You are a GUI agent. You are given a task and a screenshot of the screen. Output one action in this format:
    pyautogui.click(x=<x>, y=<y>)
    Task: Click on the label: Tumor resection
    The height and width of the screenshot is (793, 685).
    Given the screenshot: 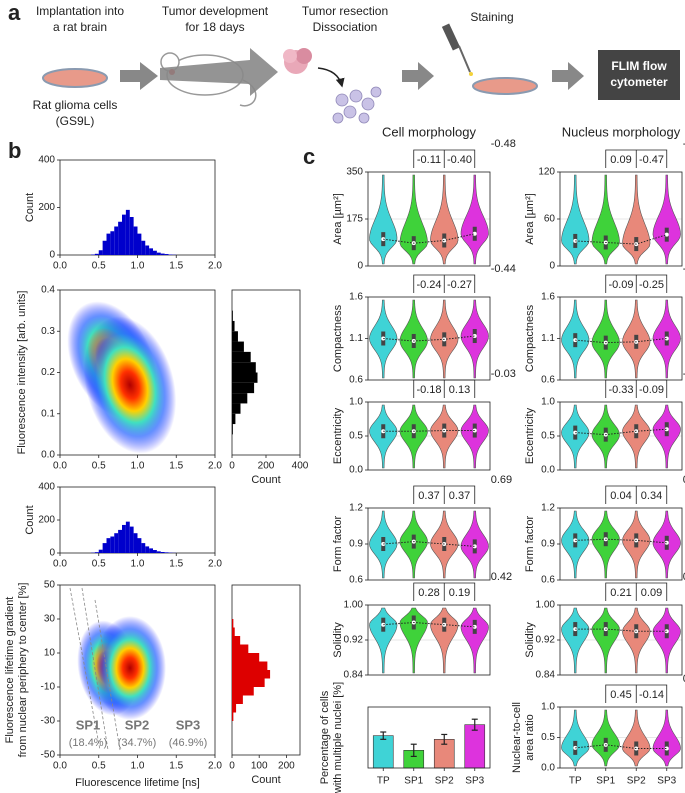 What is the action you would take?
    pyautogui.click(x=345, y=11)
    